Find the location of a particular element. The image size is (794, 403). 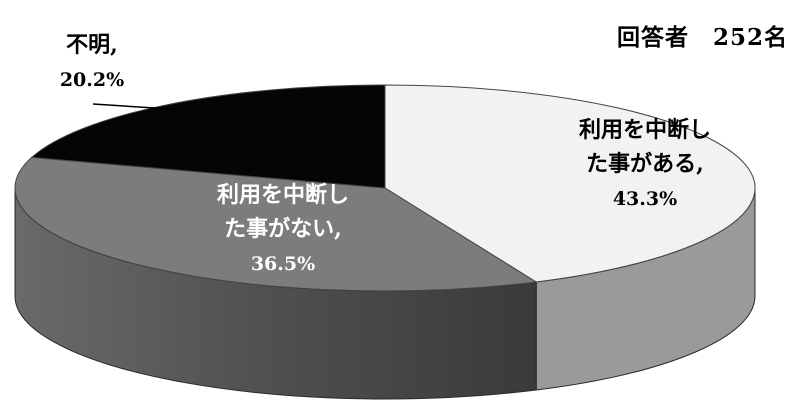

slice-label-0-line-0: 利用を中断し is located at coordinates (645, 130).